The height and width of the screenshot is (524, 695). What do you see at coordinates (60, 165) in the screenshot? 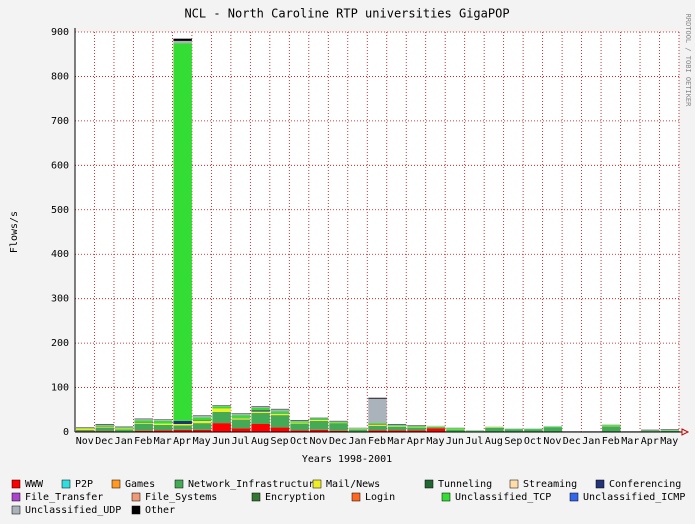
I see `y-tick-label: 600` at bounding box center [60, 165].